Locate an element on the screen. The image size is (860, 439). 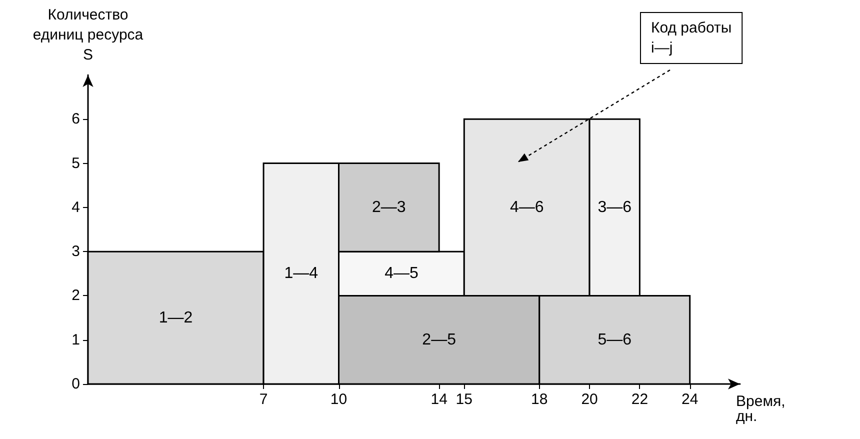
y-tick-label: 3 is located at coordinates (76, 251).